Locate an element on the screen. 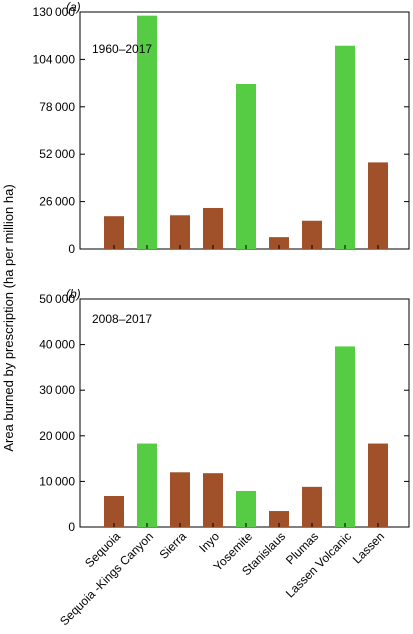 This screenshot has height=634, width=413. y-tick-label-b-4: 40 000 is located at coordinates (57, 345).